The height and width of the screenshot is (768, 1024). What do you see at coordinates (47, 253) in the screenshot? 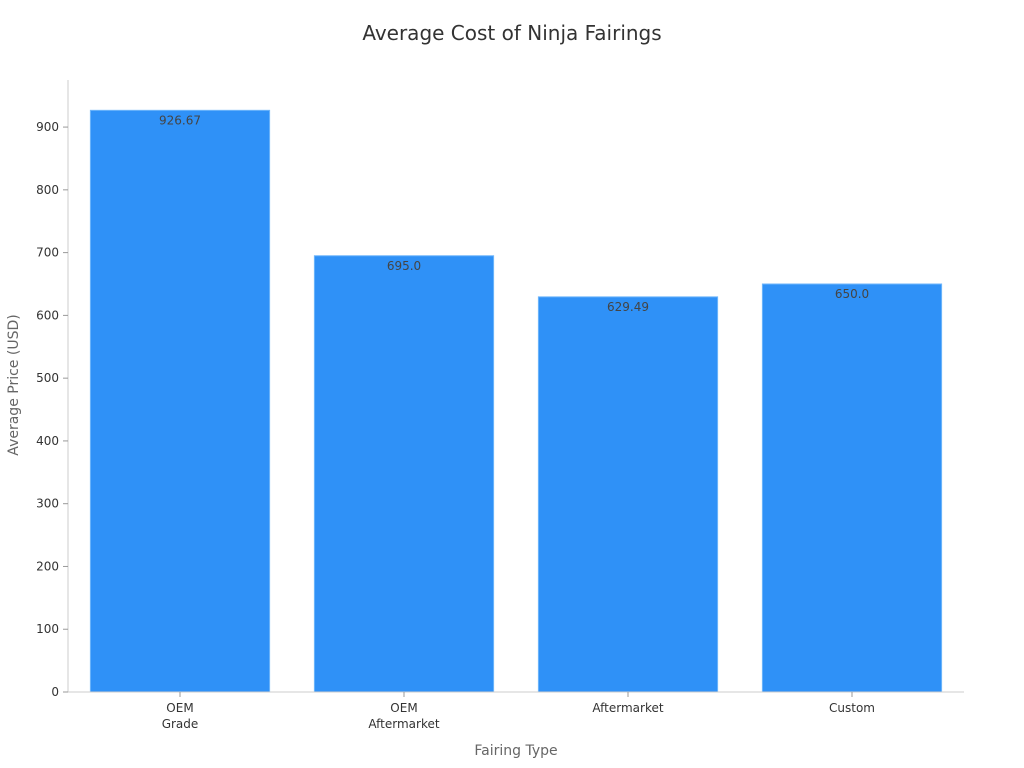
I see `y-tick-label: 700` at bounding box center [47, 253].